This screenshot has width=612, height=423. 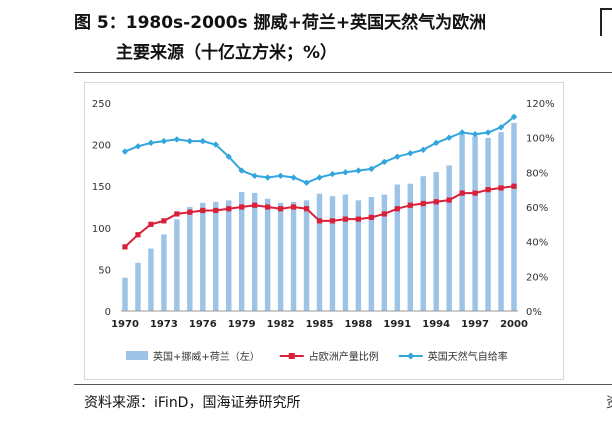 I want to click on x-tick-label: 2000, so click(x=514, y=324).